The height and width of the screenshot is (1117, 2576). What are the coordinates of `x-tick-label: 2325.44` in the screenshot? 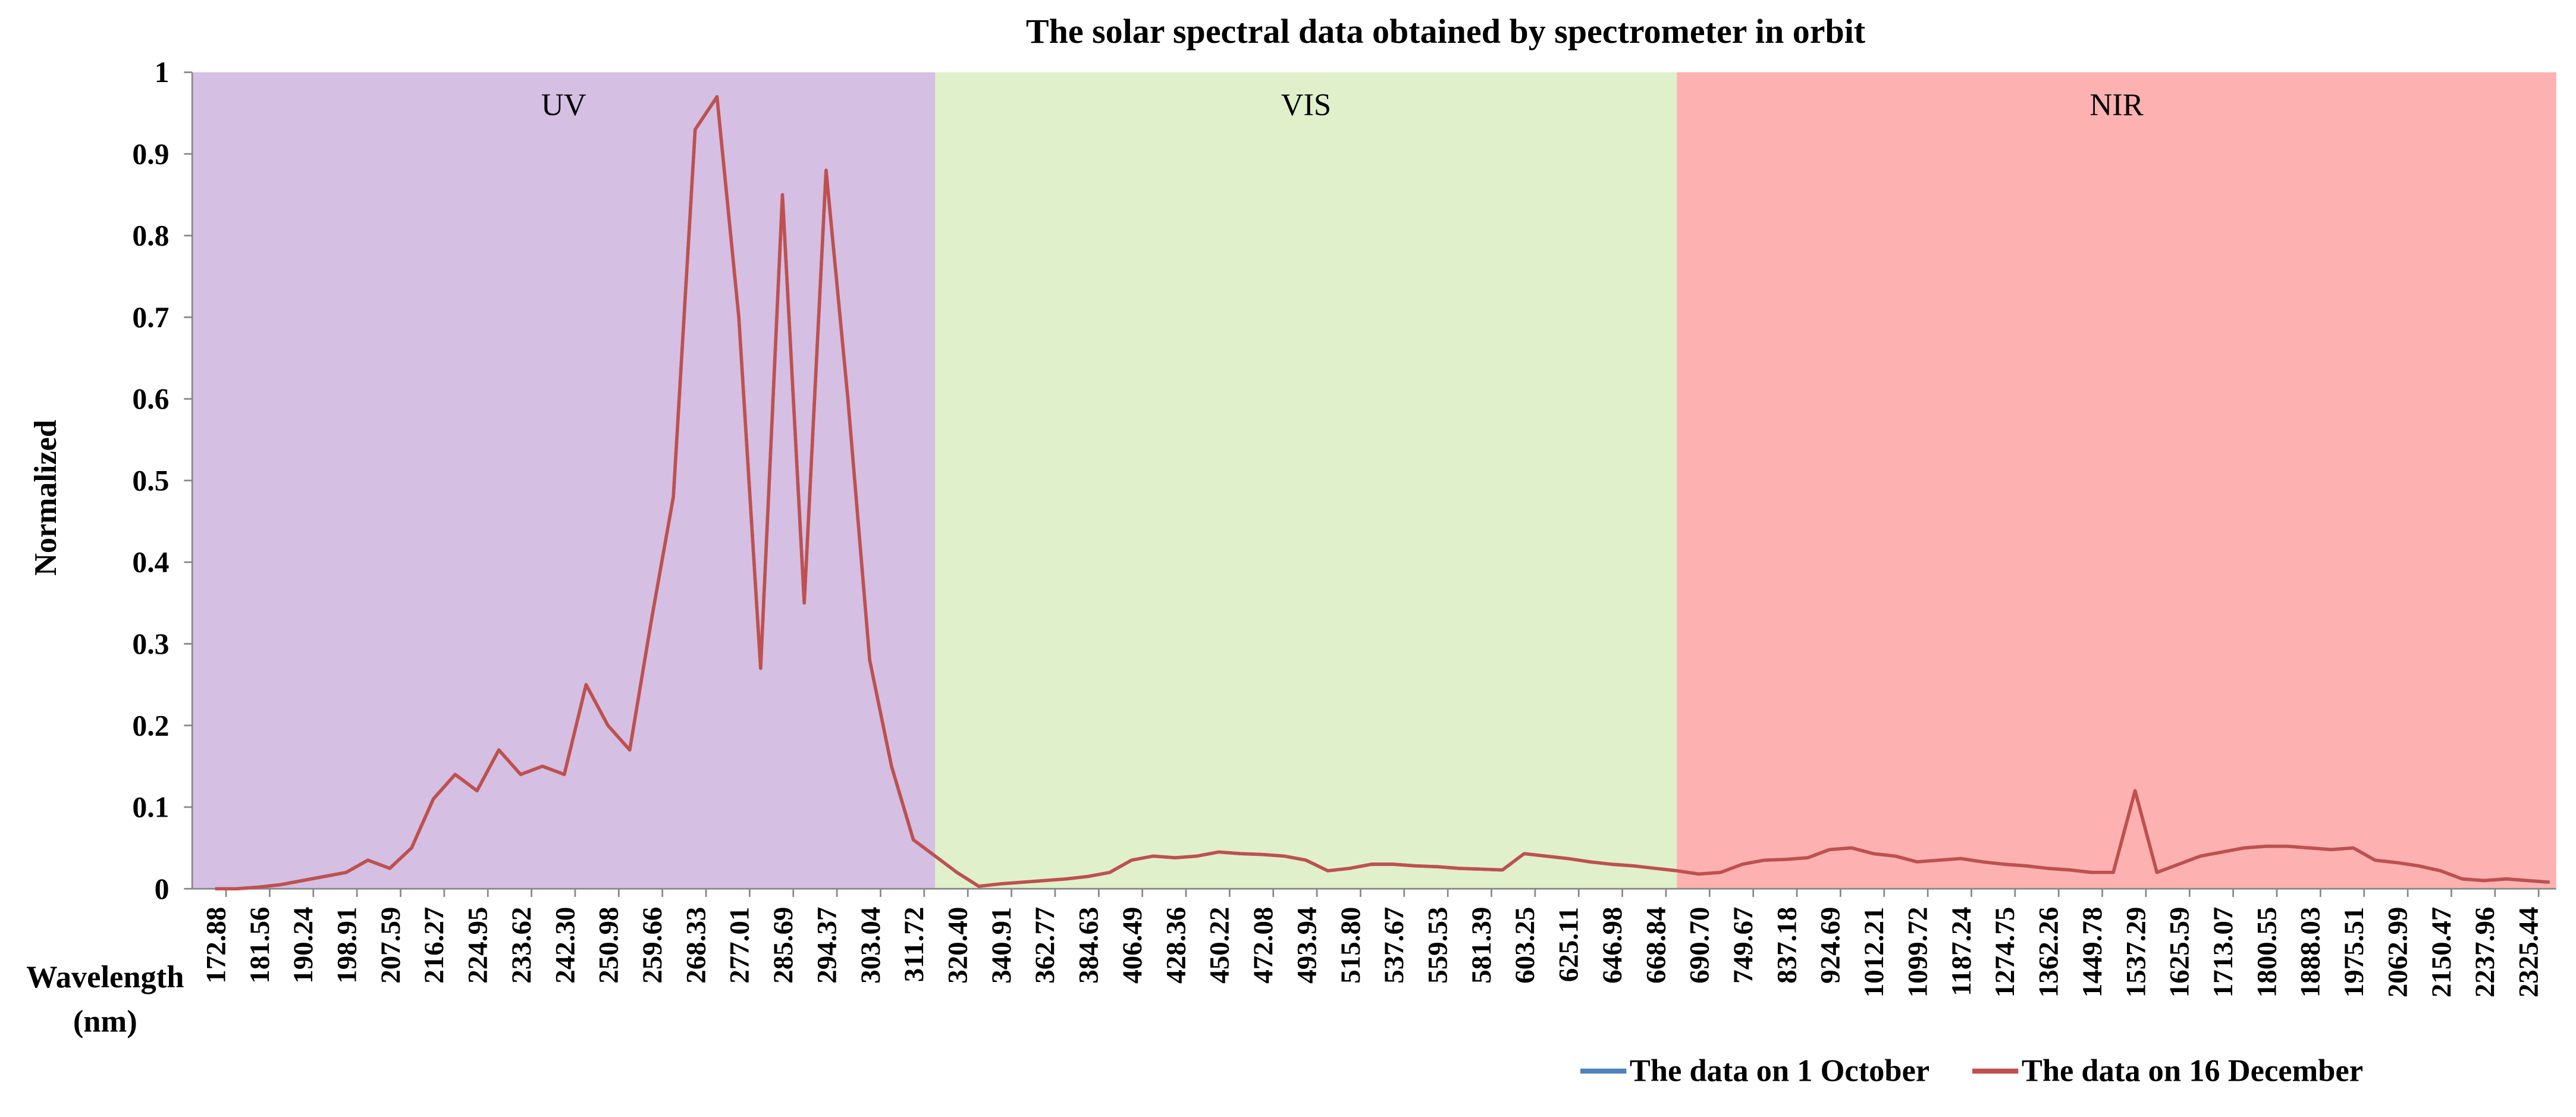 It's located at (2529, 952).